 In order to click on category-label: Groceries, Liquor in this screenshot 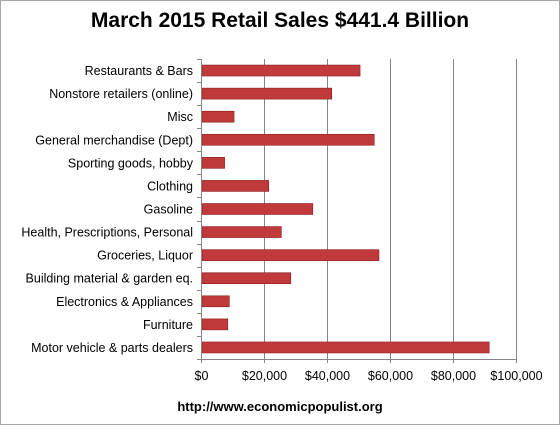, I will do `click(145, 256)`.